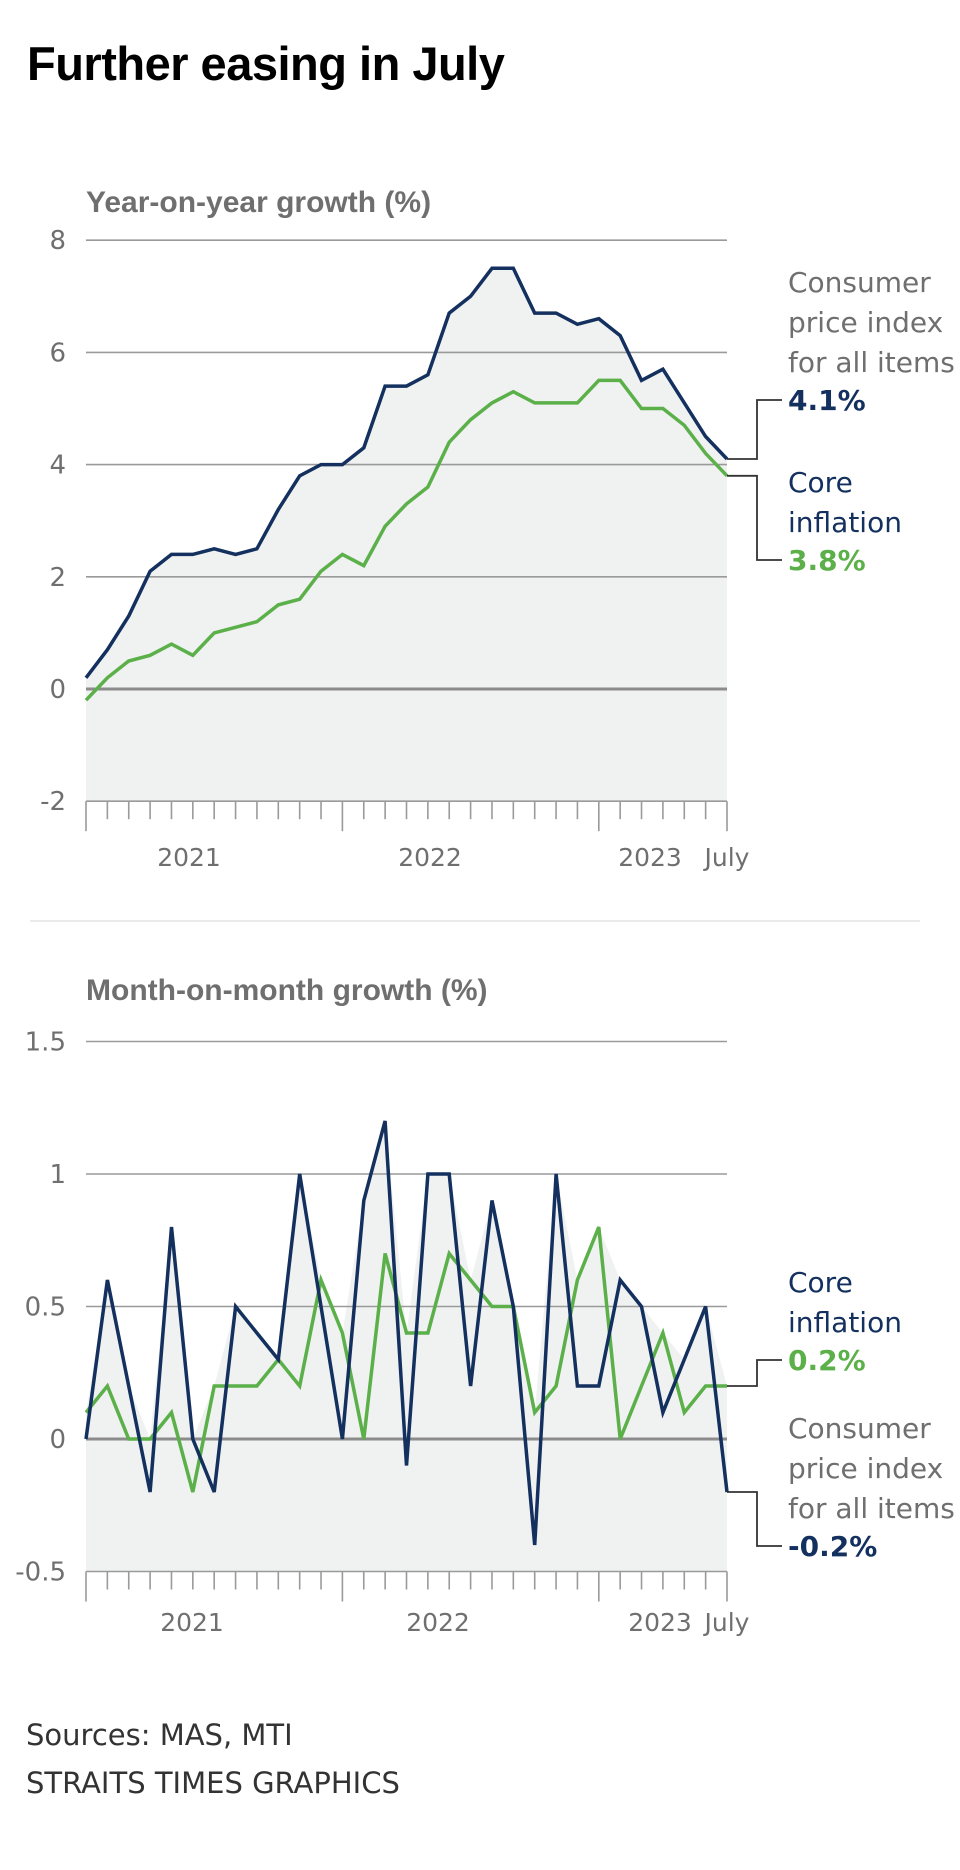 The width and height of the screenshot is (960, 1870). What do you see at coordinates (40, 1573) in the screenshot?
I see `y-tick-label: -0.5` at bounding box center [40, 1573].